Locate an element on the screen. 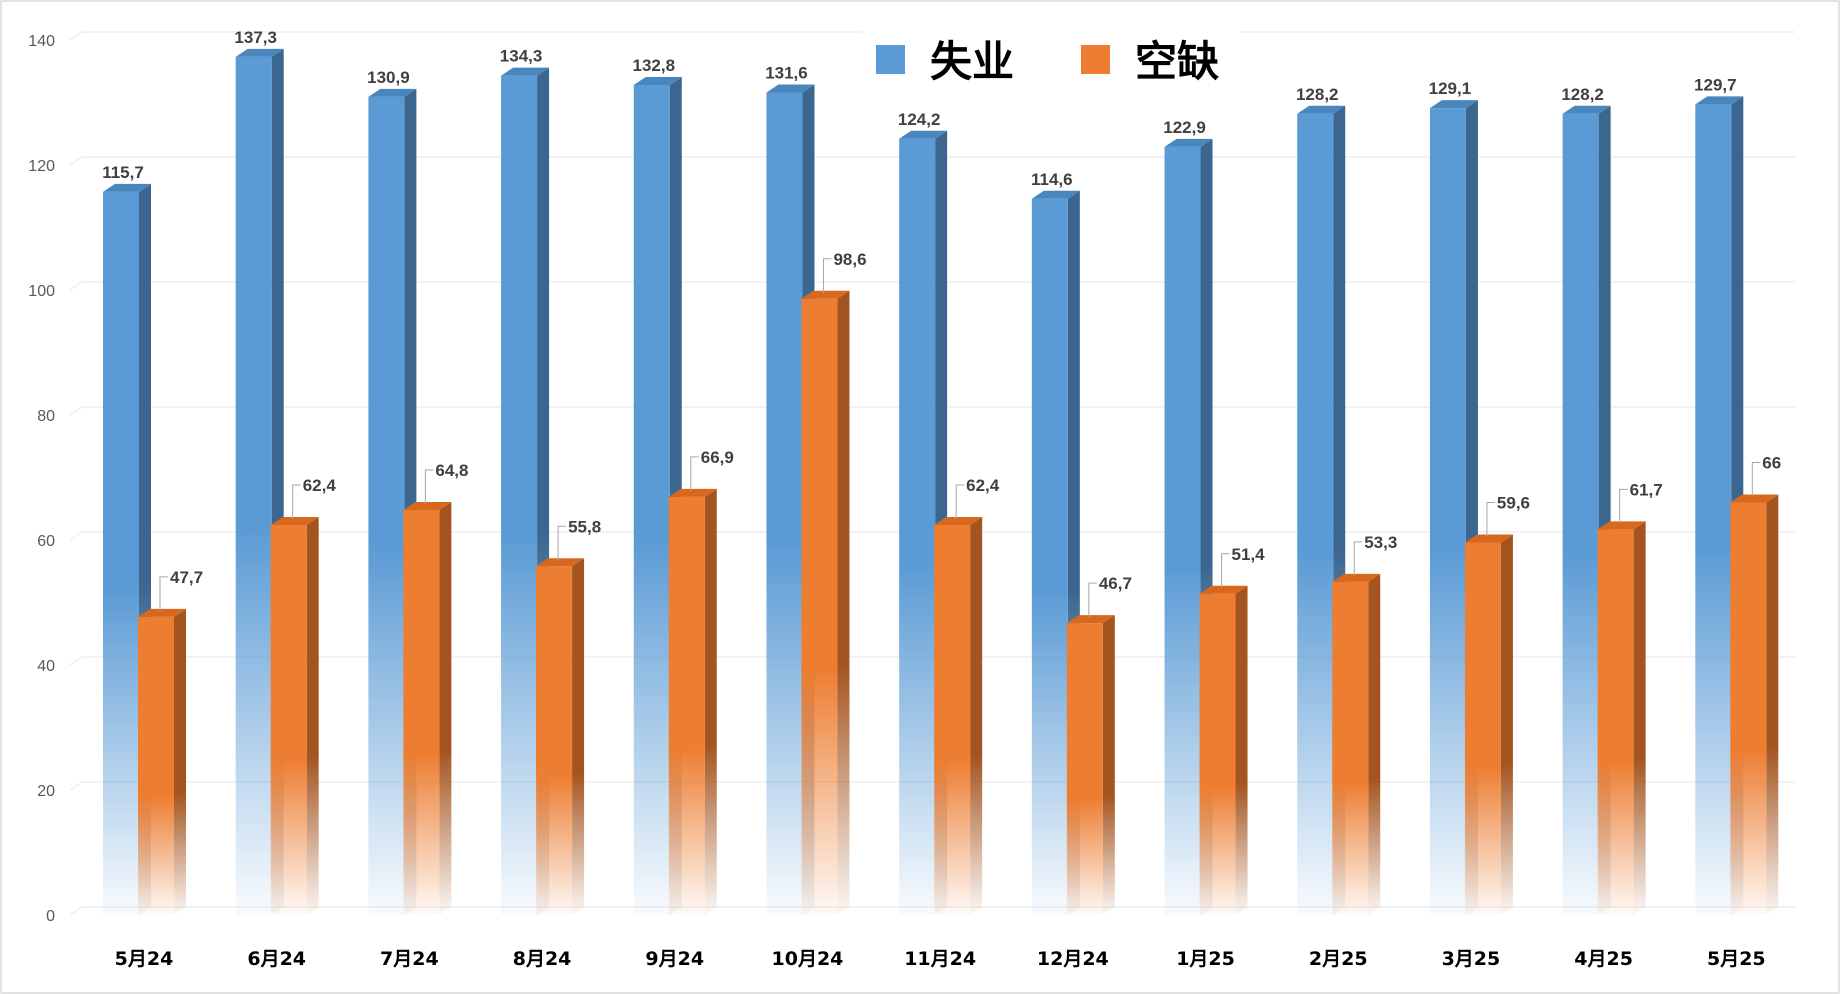 The width and height of the screenshot is (1840, 994). legend-background is located at coordinates (1051, 62).